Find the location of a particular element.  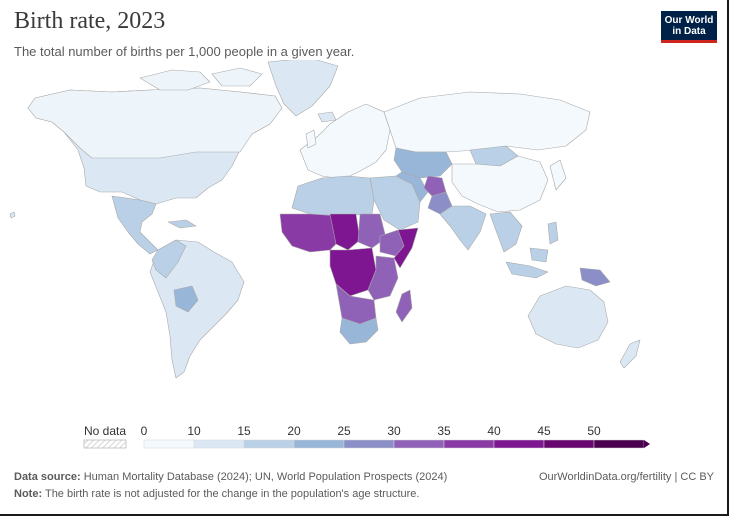

region-south-america is located at coordinates (197, 309).